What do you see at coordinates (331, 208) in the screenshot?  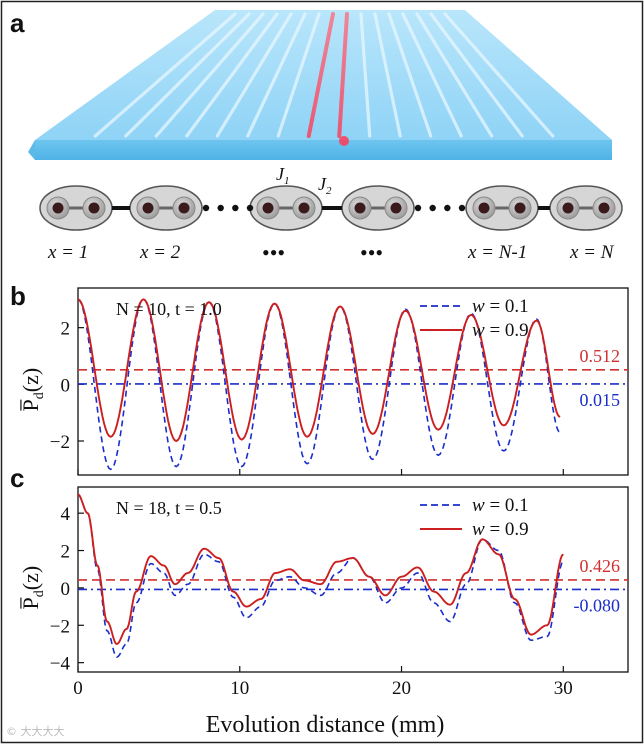 I see `coupled-dimer-chain` at bounding box center [331, 208].